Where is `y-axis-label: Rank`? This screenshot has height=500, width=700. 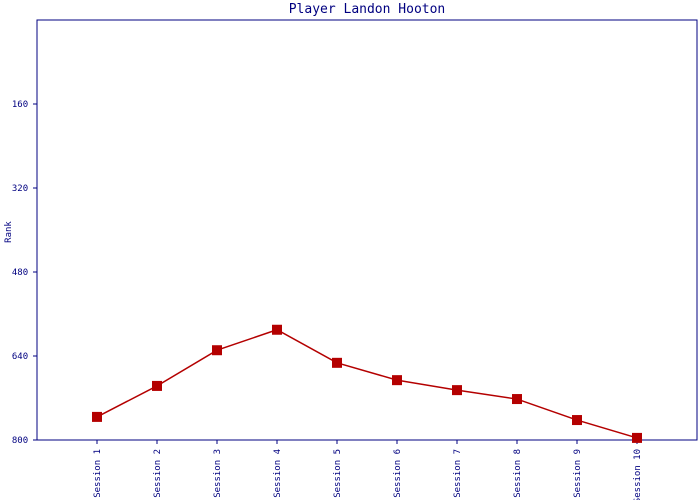 y-axis-label: Rank is located at coordinates (9, 232).